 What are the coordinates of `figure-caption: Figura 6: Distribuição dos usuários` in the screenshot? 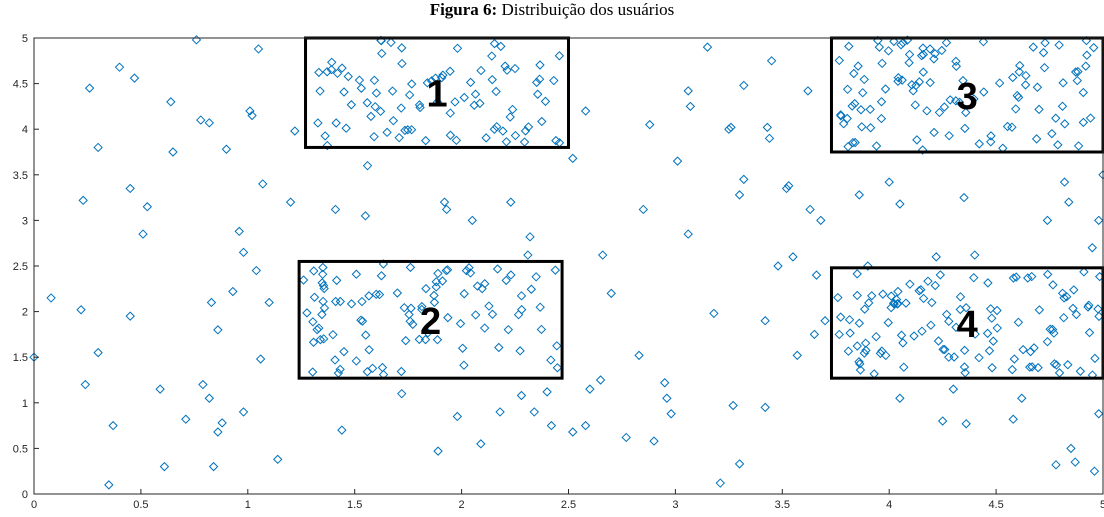 It's located at (552, 10).